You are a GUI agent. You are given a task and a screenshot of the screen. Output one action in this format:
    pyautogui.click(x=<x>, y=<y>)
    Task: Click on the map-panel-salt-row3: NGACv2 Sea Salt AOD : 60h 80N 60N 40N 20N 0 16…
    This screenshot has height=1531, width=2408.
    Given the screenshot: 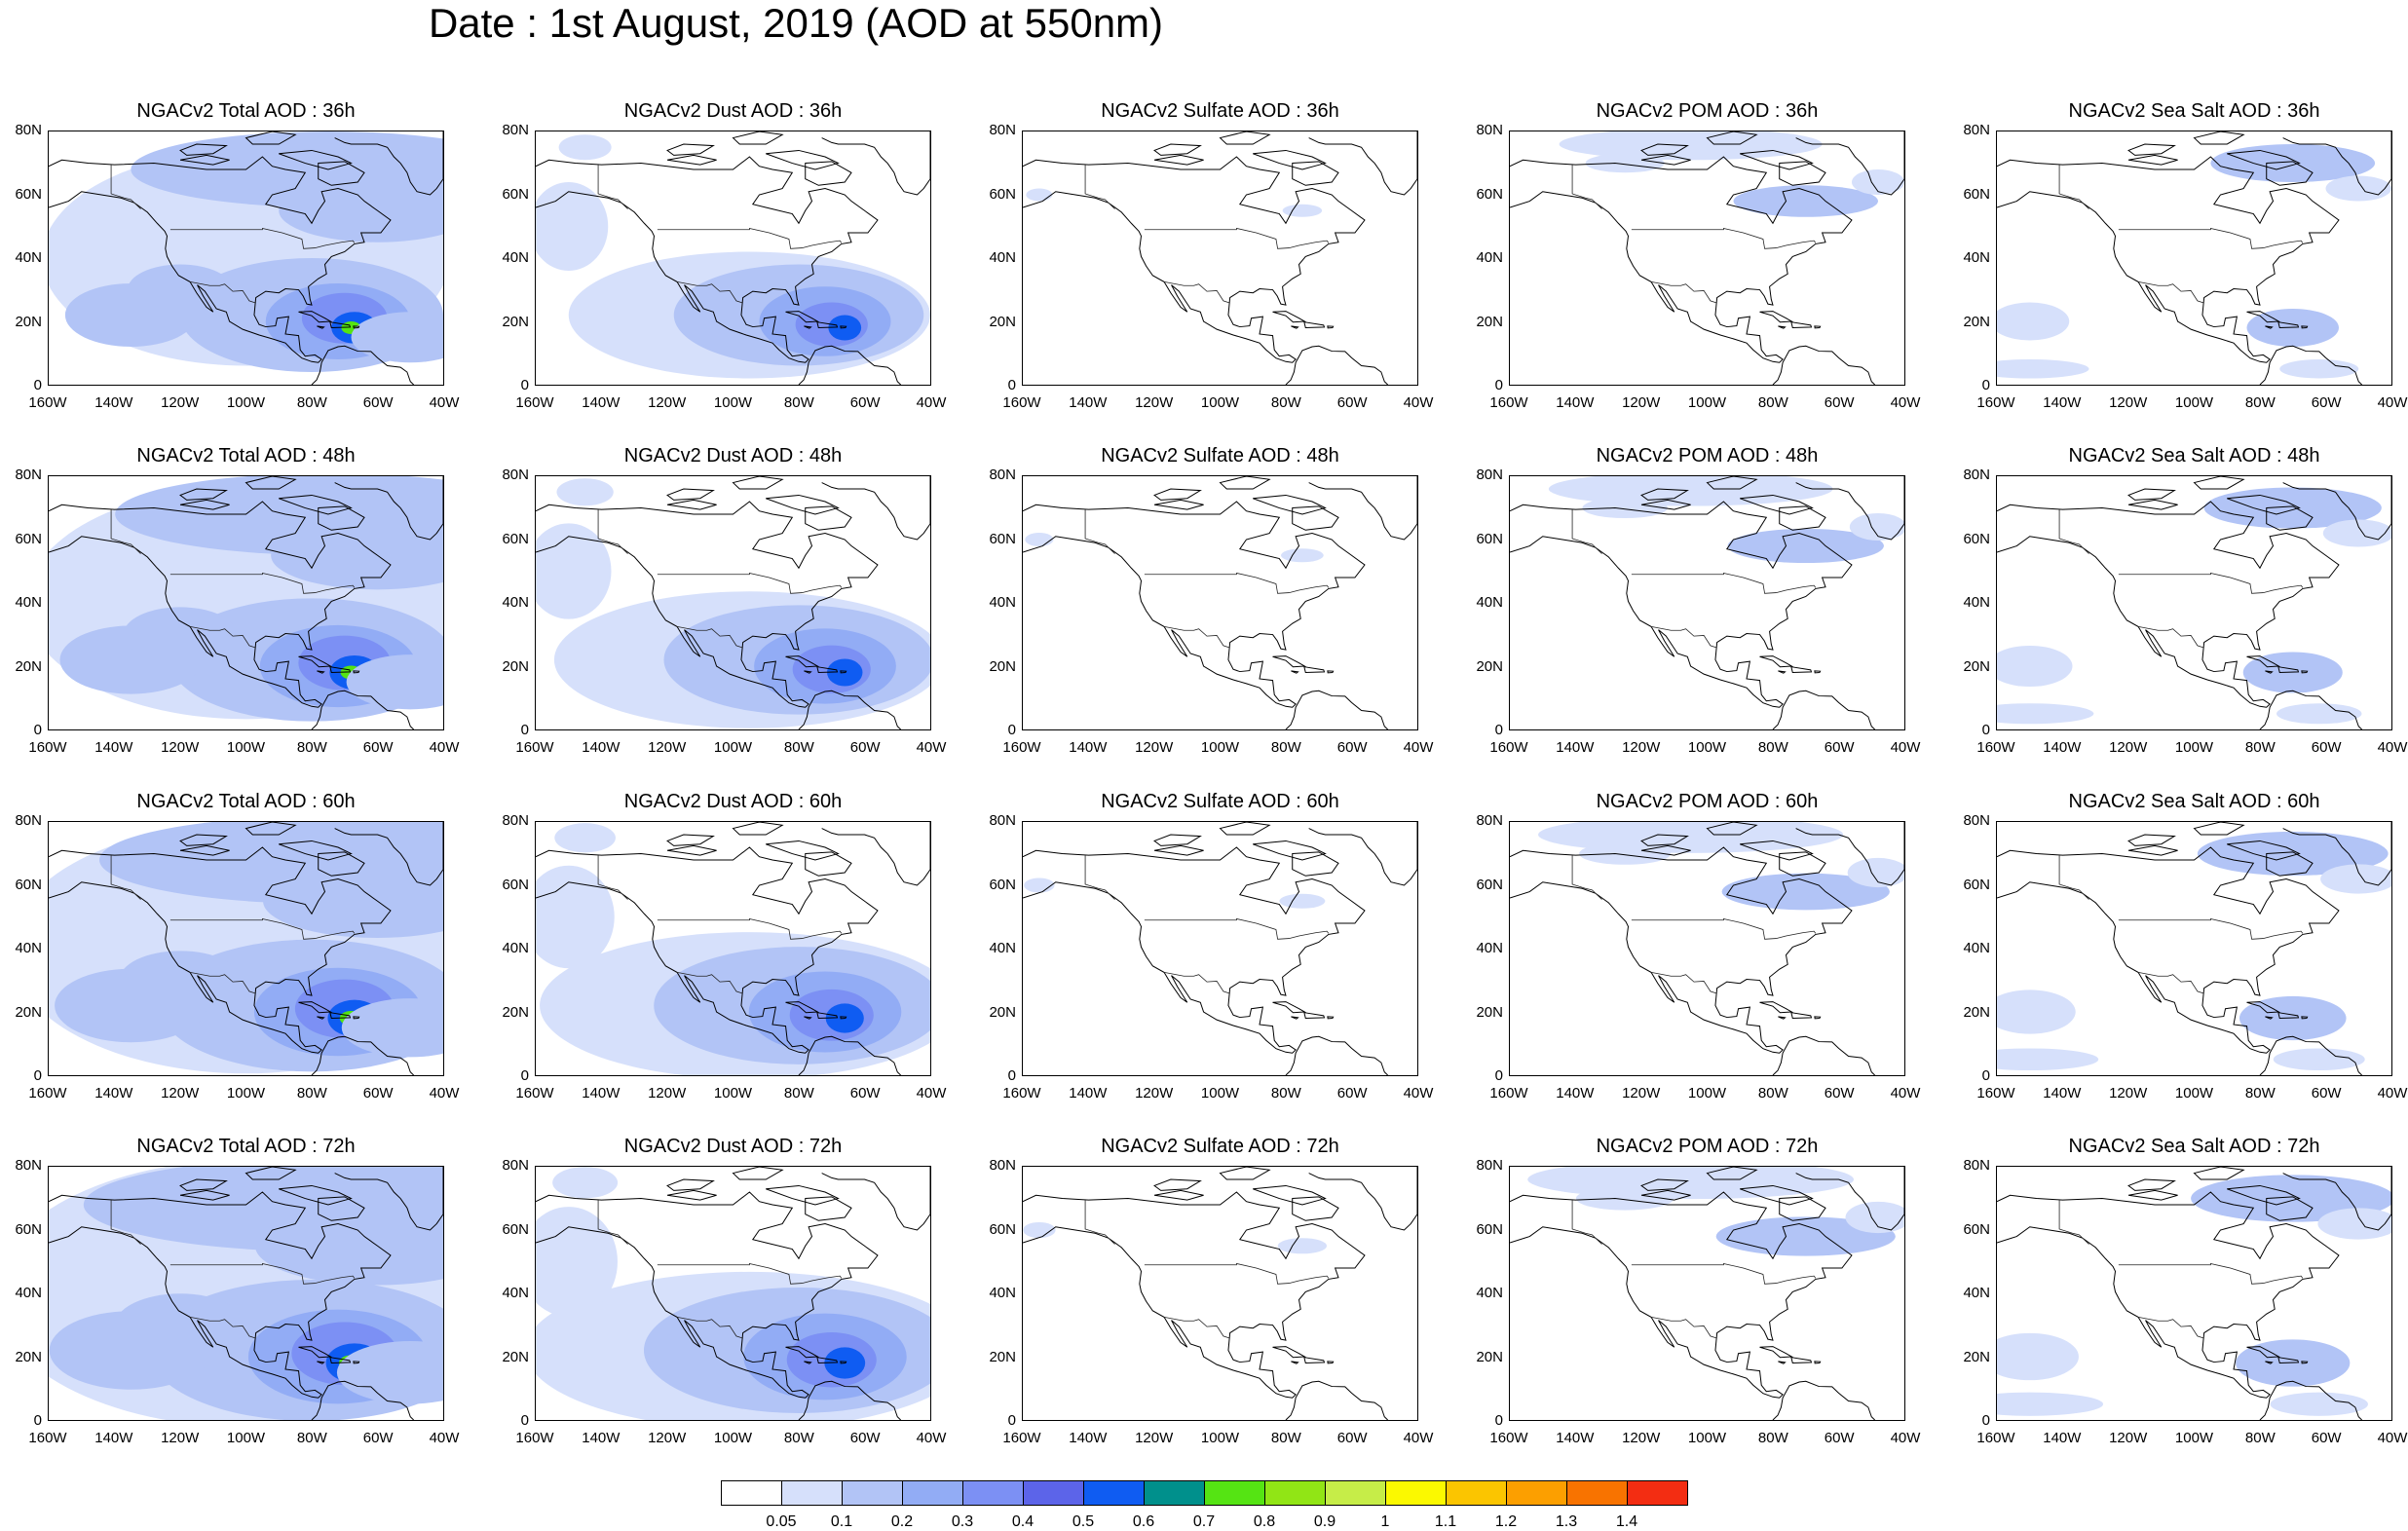 What is the action you would take?
    pyautogui.click(x=2185, y=946)
    